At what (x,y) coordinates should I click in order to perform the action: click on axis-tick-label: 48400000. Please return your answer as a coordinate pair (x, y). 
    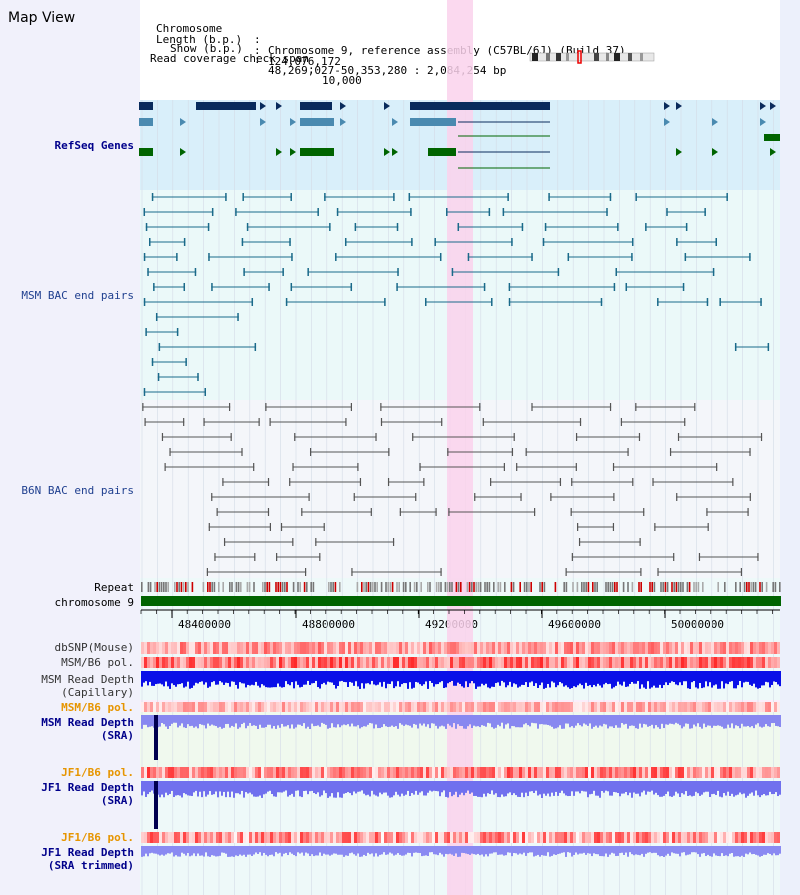
    Looking at the image, I should click on (204, 624).